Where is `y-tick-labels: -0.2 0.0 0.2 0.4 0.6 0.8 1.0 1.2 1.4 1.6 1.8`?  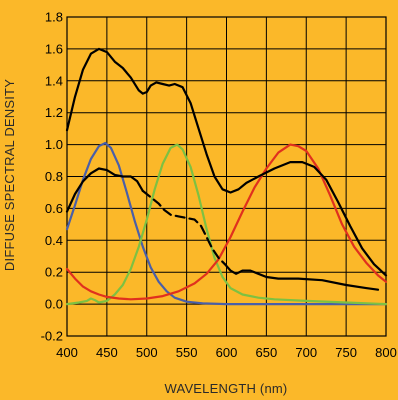 y-tick-labels: -0.2 0.0 0.2 0.4 0.6 0.8 1.0 1.2 1.4 1.6 1.8 is located at coordinates (52, 177).